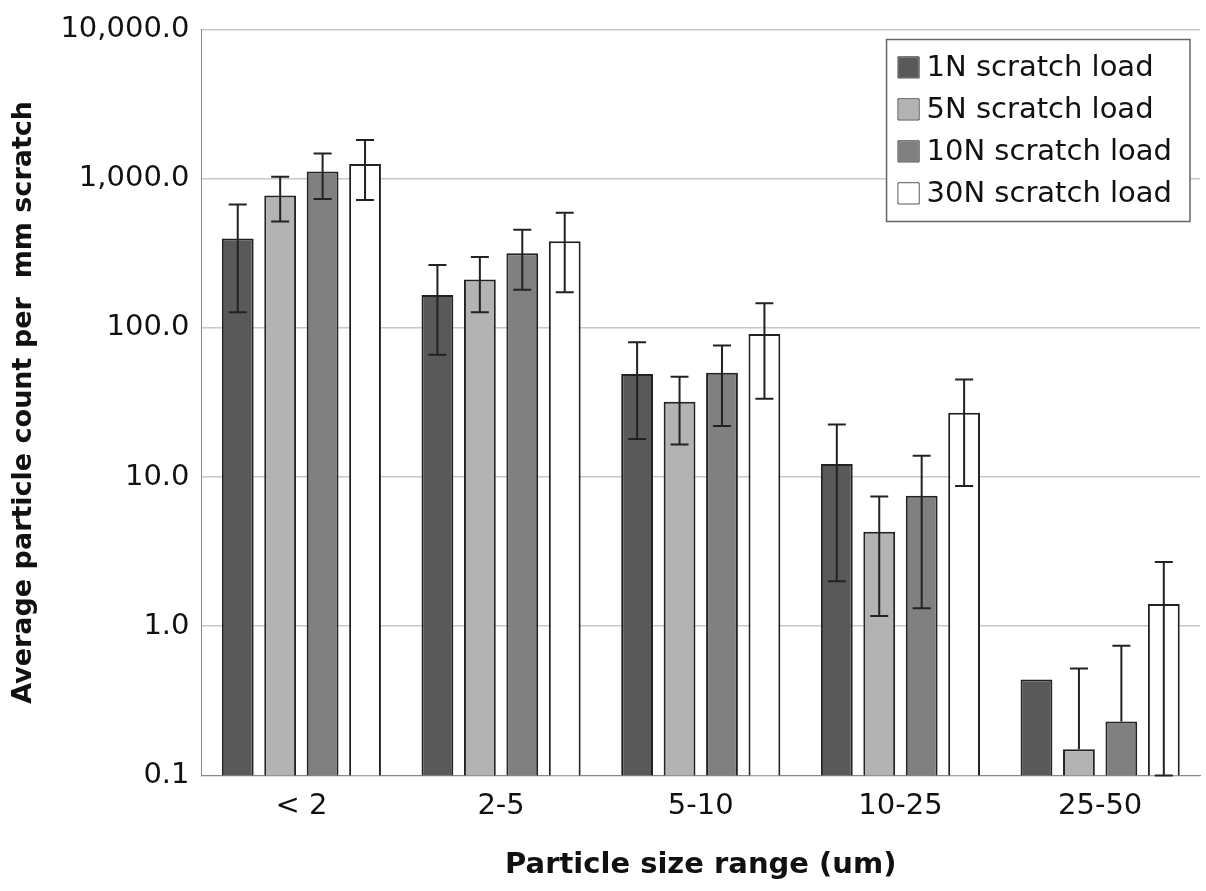 The image size is (1206, 891). What do you see at coordinates (148, 325) in the screenshot?
I see `y-tick-label: 100.0` at bounding box center [148, 325].